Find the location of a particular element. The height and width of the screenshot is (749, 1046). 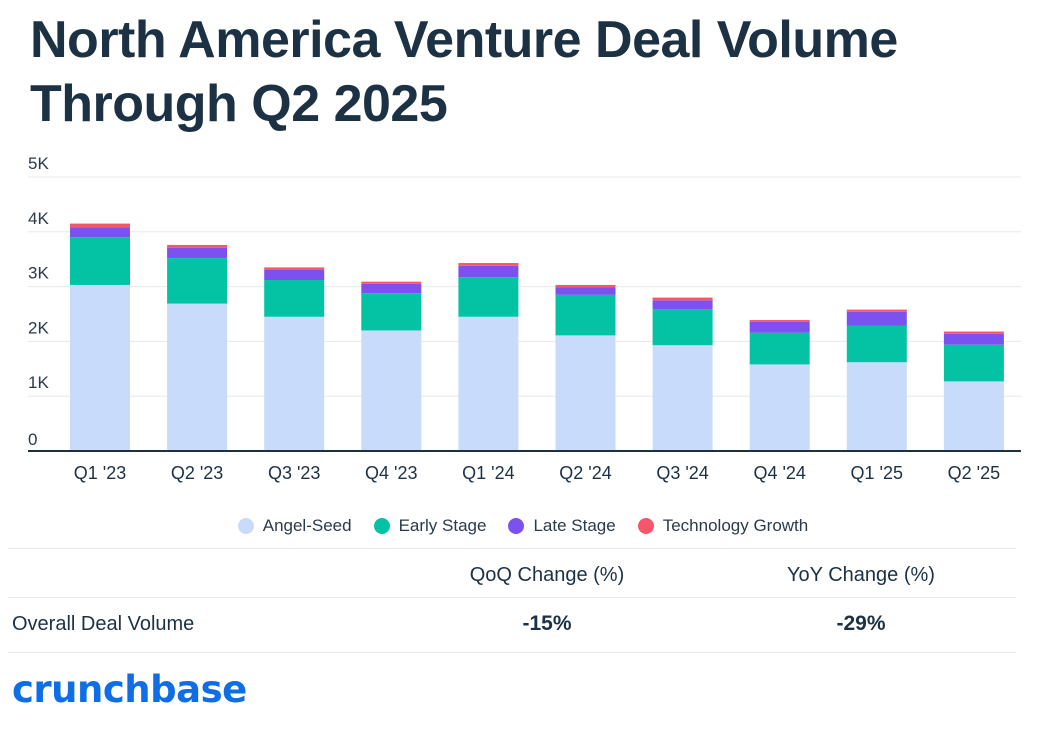

x-tick-label: Q4 '24 is located at coordinates (779, 473).